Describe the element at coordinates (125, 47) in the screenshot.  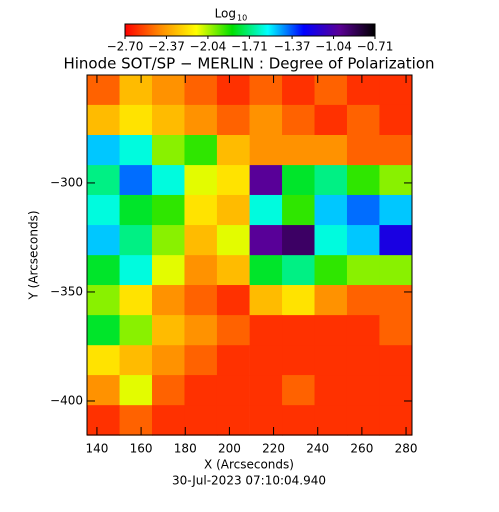
I see `colorbar-tick-label: −2.70` at that location.